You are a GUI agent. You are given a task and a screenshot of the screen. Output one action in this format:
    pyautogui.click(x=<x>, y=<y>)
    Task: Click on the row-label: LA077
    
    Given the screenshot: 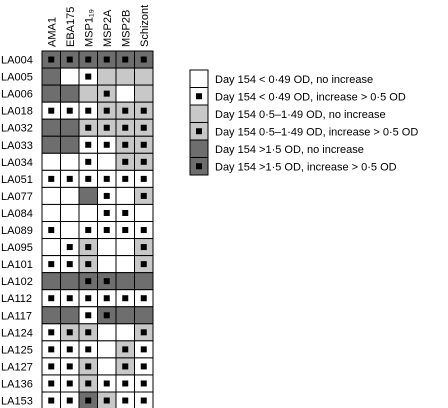 What is the action you would take?
    pyautogui.click(x=17, y=197)
    